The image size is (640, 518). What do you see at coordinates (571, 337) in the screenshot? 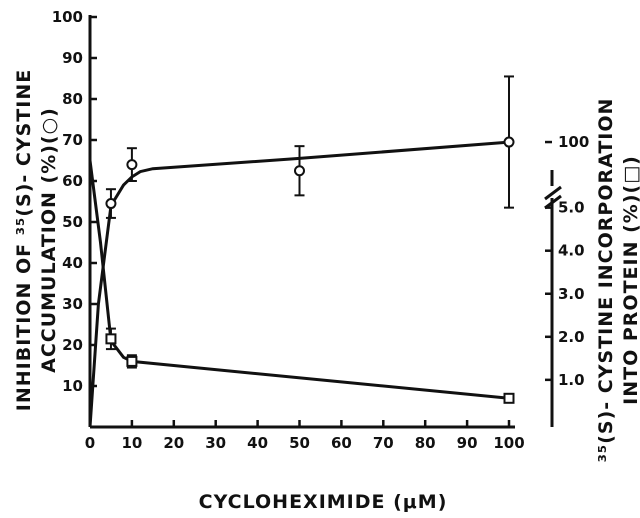
I see `right-y-tick-label: 2.0` at bounding box center [571, 337].